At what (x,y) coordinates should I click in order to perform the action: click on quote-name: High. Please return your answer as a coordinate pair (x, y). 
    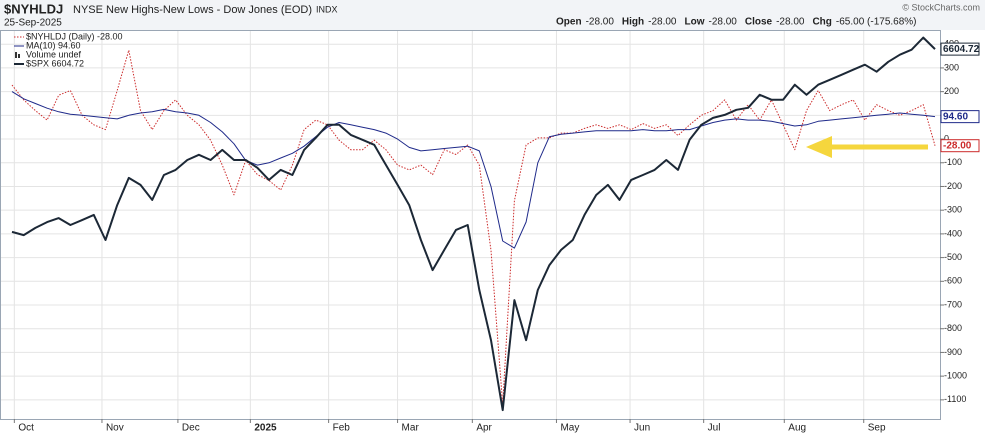
    Looking at the image, I should click on (633, 22).